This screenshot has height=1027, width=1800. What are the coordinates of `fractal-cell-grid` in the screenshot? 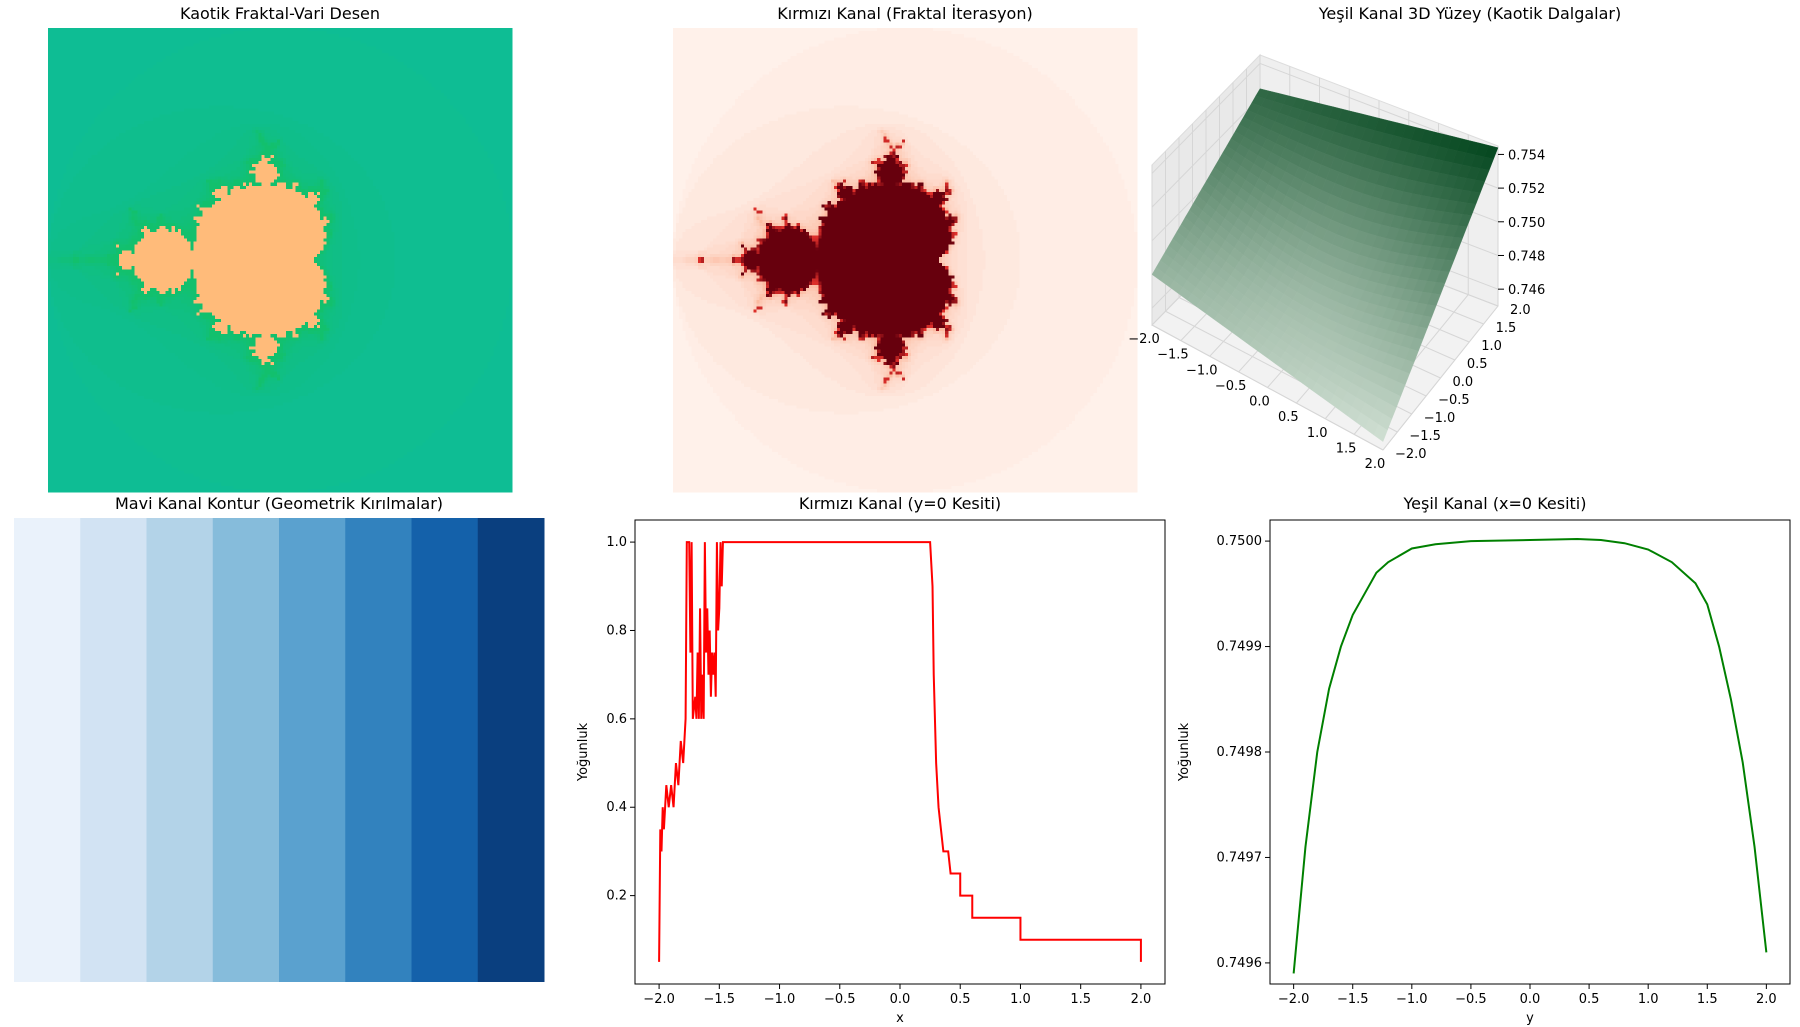 It's located at (280, 260).